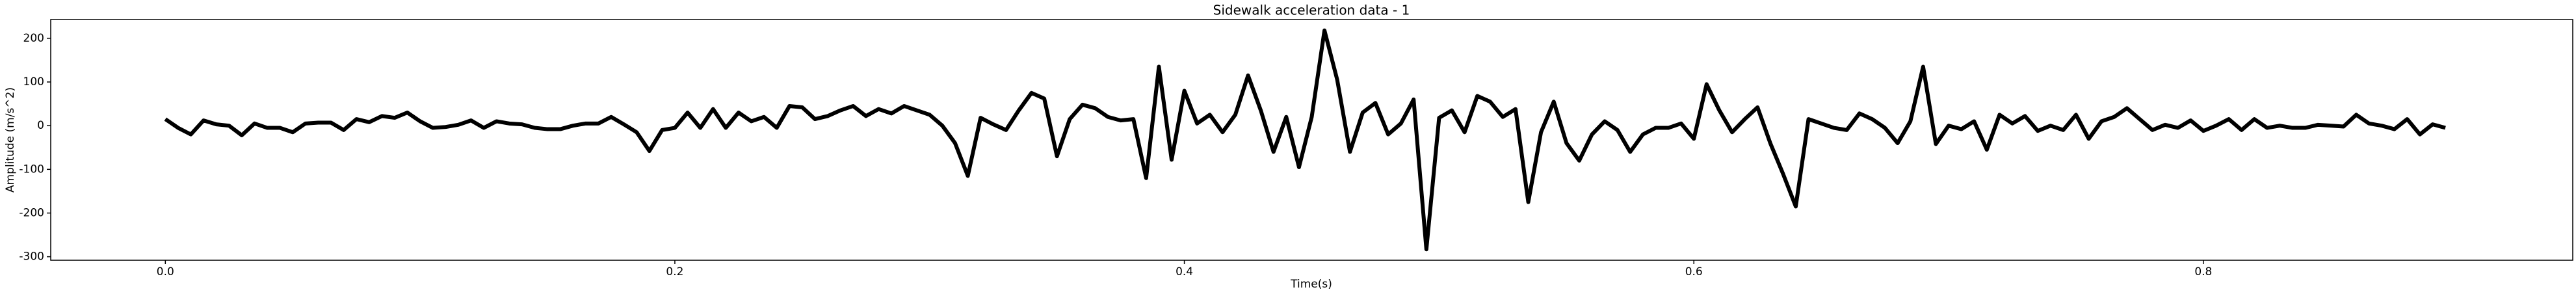 This screenshot has width=2576, height=296. What do you see at coordinates (1184, 271) in the screenshot?
I see `x-tick-label: 0.4` at bounding box center [1184, 271].